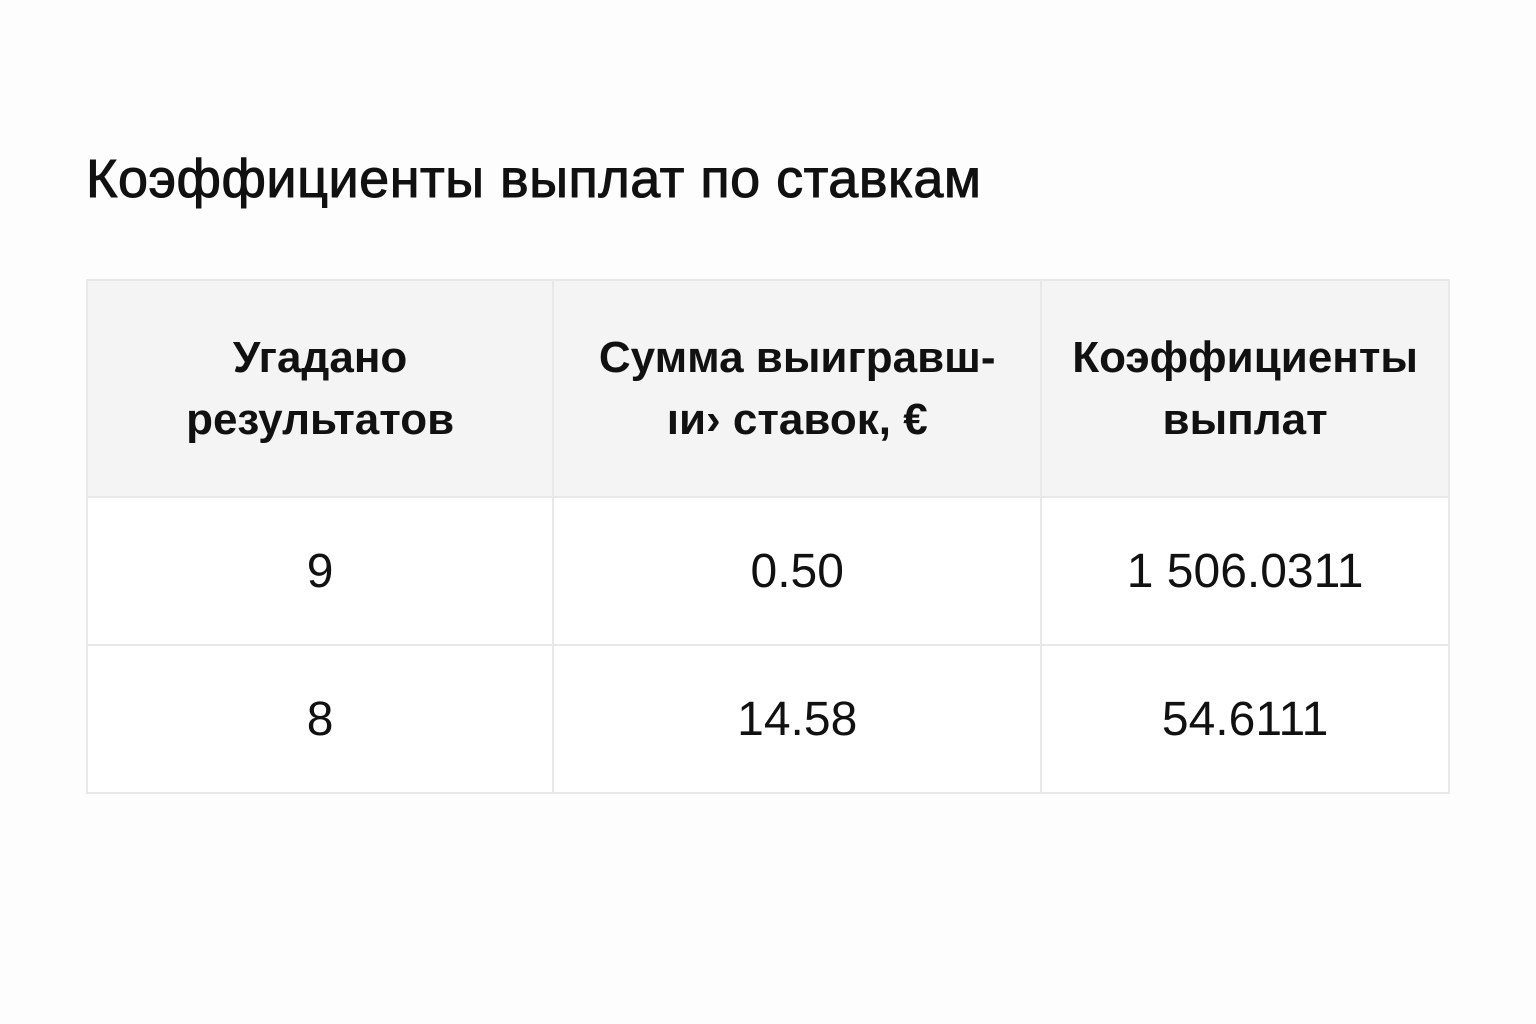 This screenshot has height=1024, width=1536. Describe the element at coordinates (1245, 719) in the screenshot. I see `cell-coefficient: 54.6111` at that location.